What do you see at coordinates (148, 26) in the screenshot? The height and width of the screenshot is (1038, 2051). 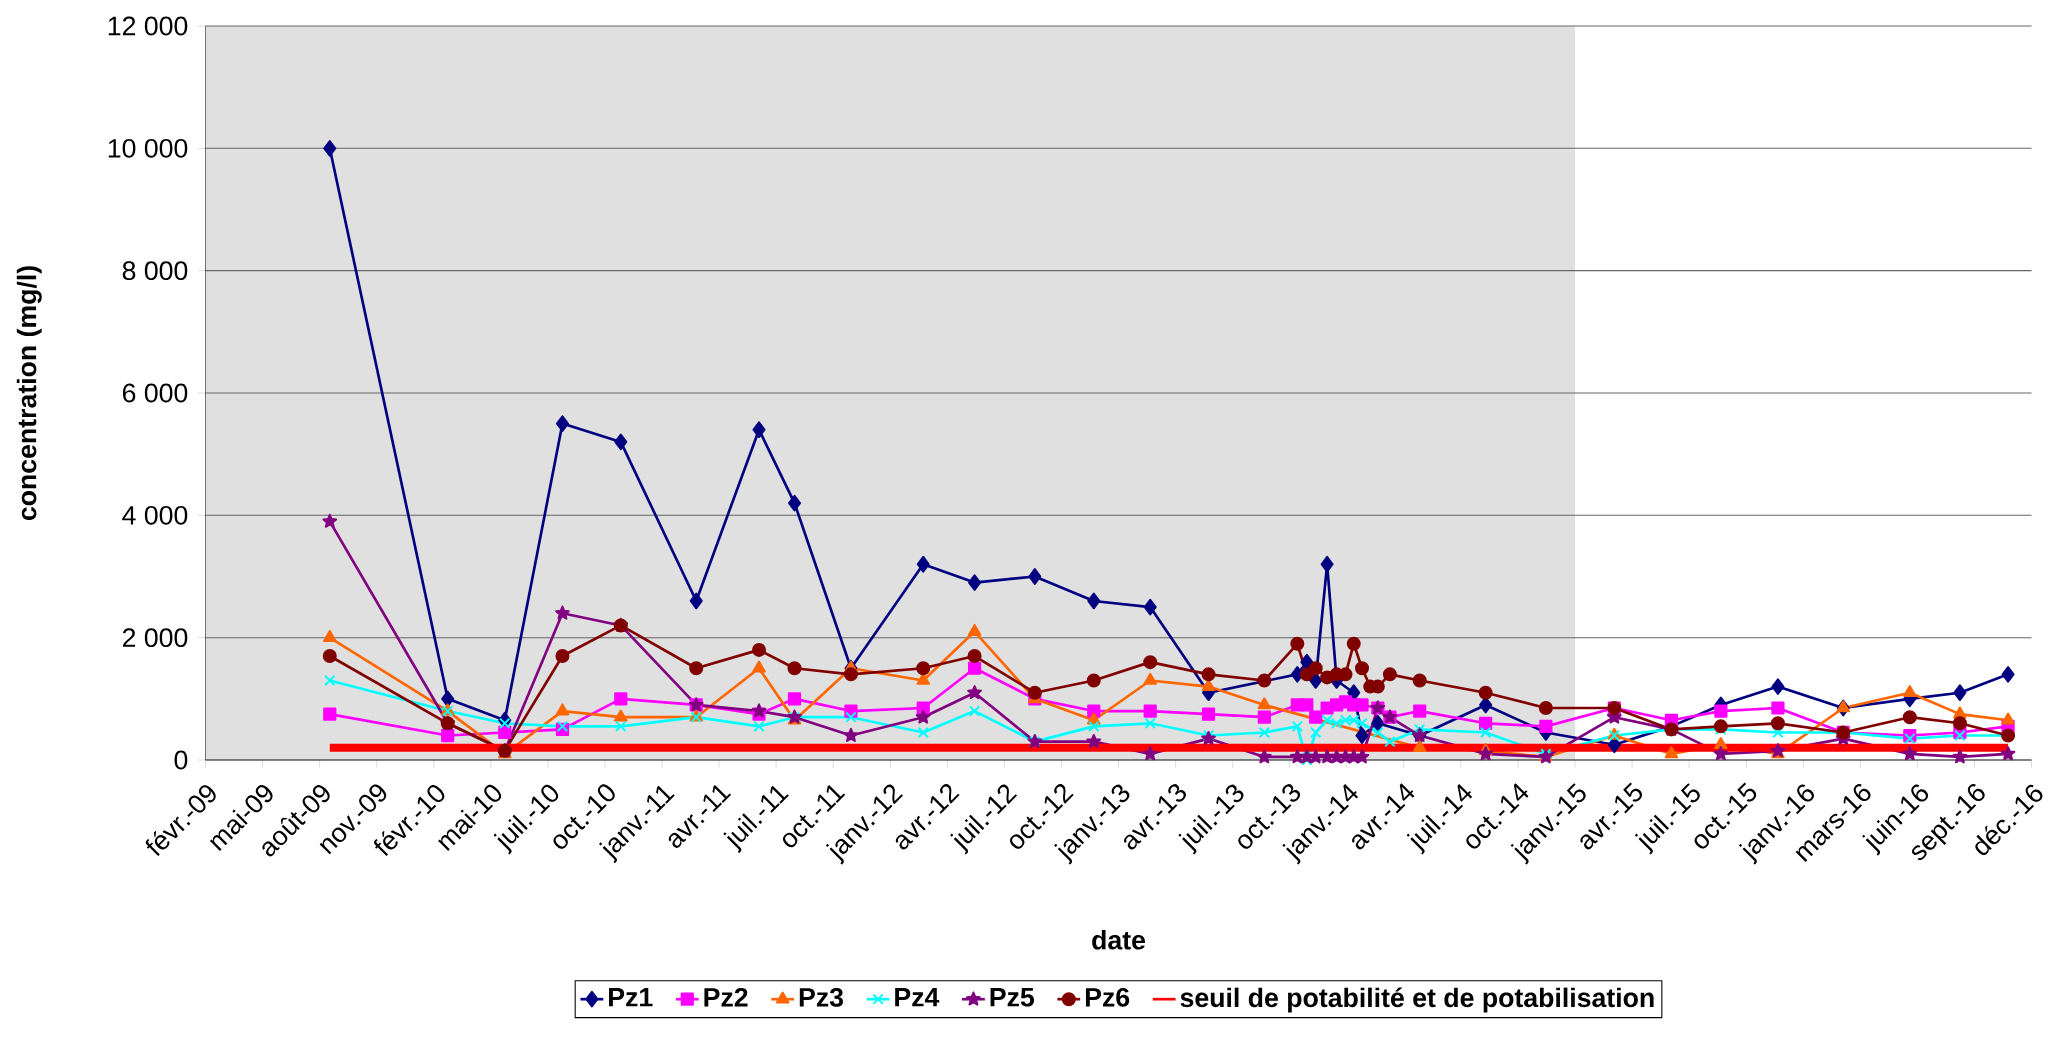 I see `y-tick-label: 12 000` at bounding box center [148, 26].